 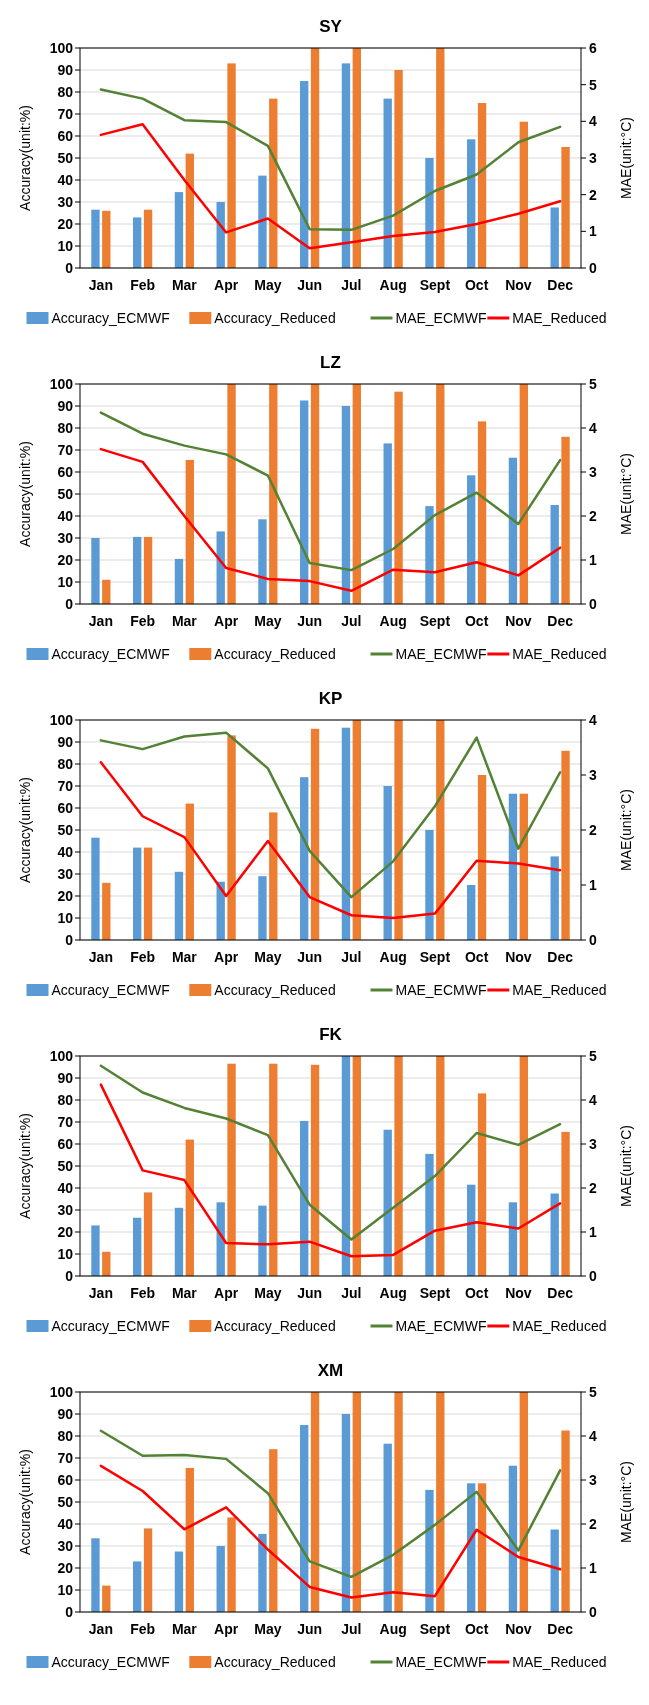 I want to click on x-tick-label: Jul, so click(x=351, y=285).